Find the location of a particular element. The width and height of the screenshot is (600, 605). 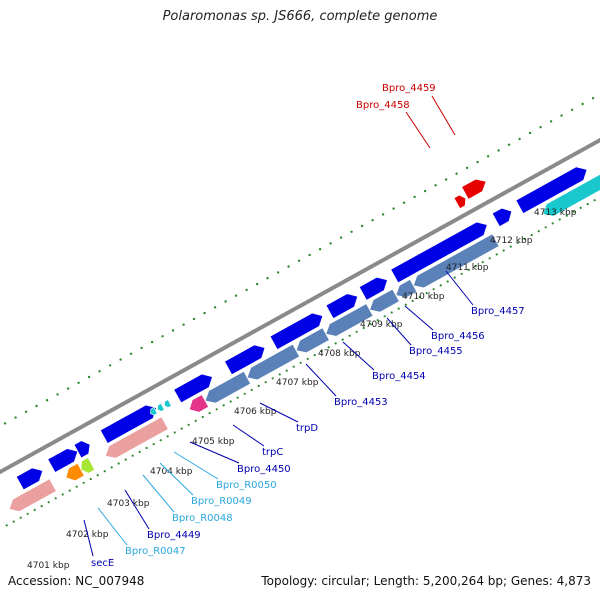

kbp-label: 4705 kbp is located at coordinates (213, 442).